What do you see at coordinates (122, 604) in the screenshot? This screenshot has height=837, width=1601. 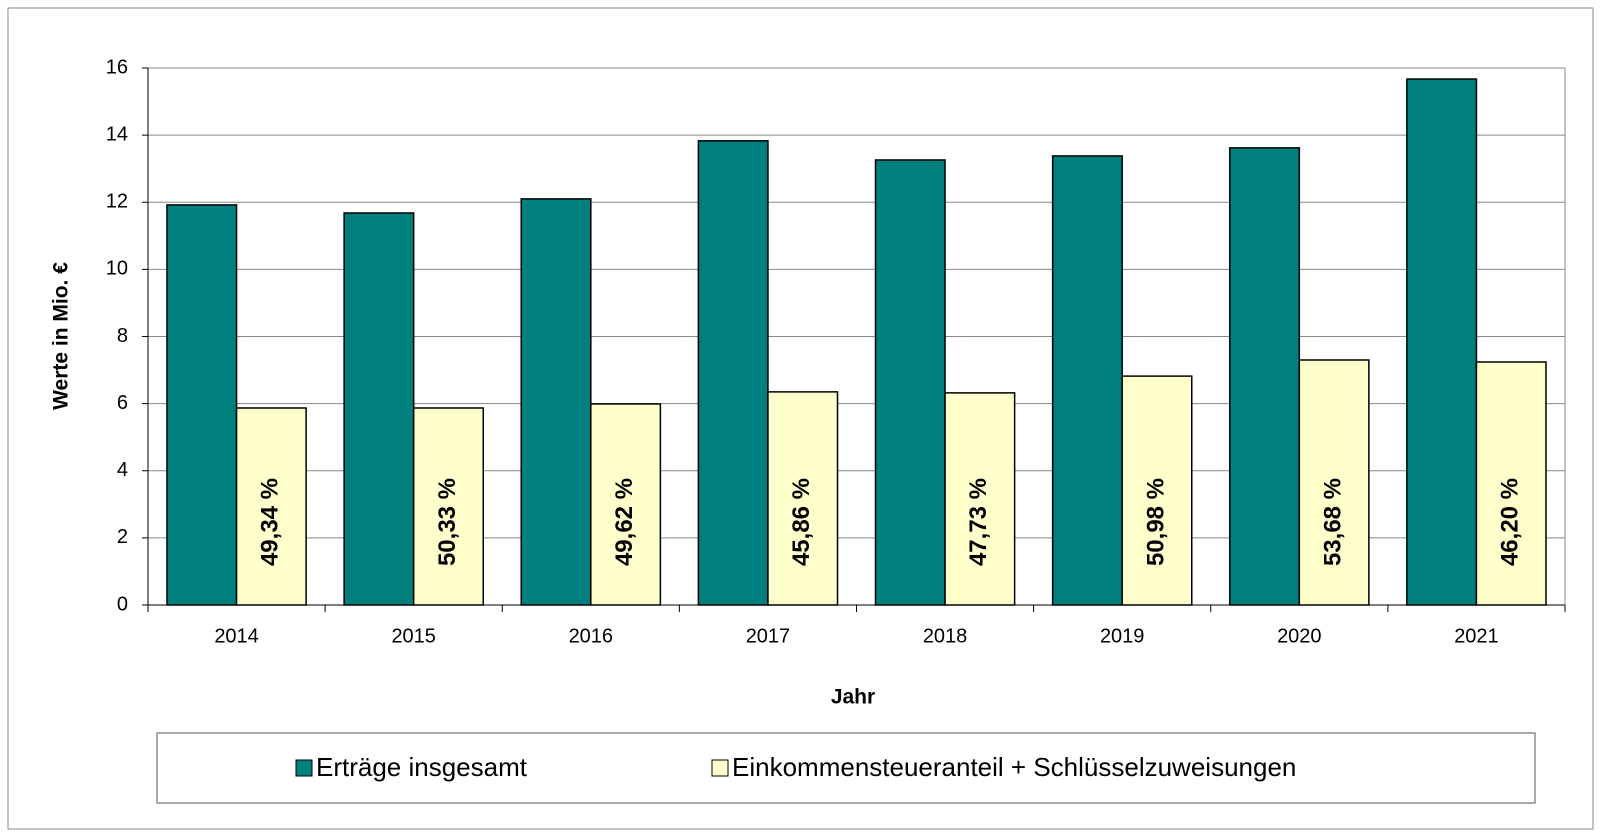 I see `y-tick-label: 0` at bounding box center [122, 604].